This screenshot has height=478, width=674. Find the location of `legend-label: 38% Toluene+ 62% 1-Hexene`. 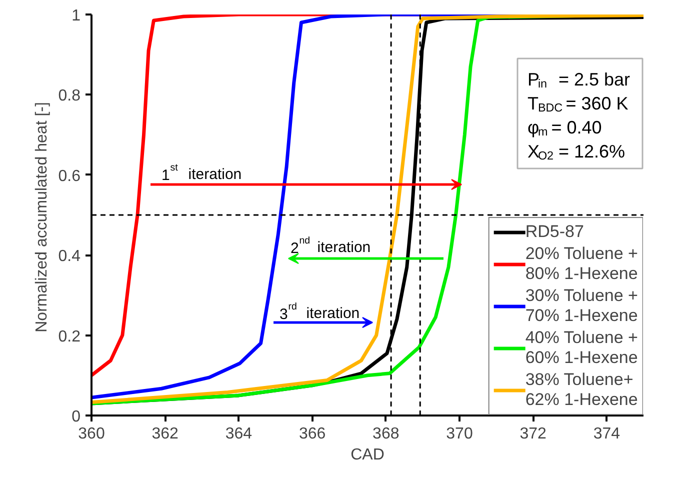

legend-label: 38% Toluene+ 62% 1-Hexene is located at coordinates (581, 390).